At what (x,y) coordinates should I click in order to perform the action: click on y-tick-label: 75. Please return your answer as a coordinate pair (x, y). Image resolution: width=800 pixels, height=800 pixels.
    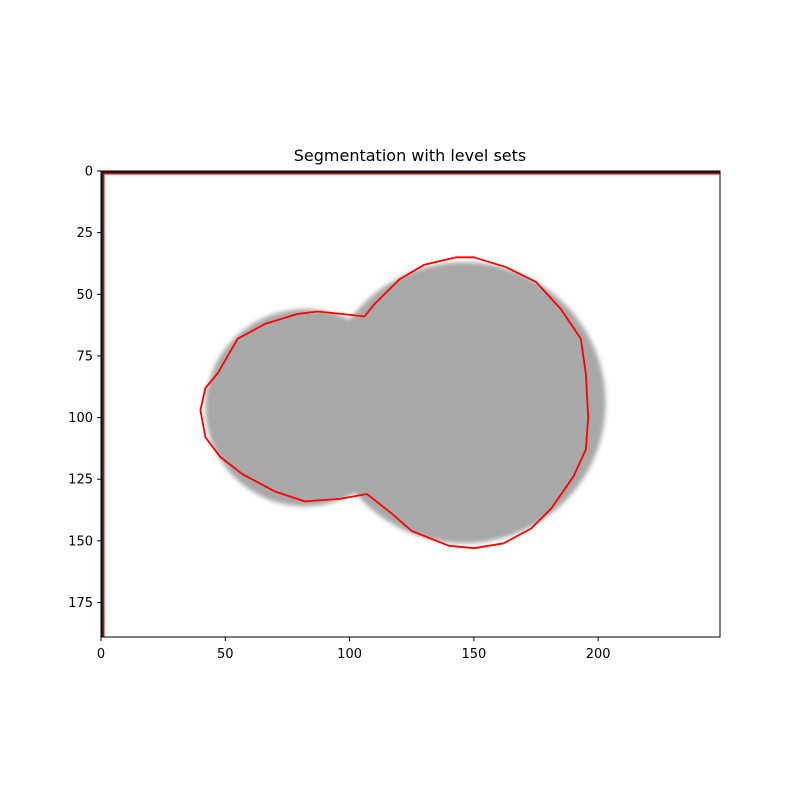
    Looking at the image, I should click on (84, 356).